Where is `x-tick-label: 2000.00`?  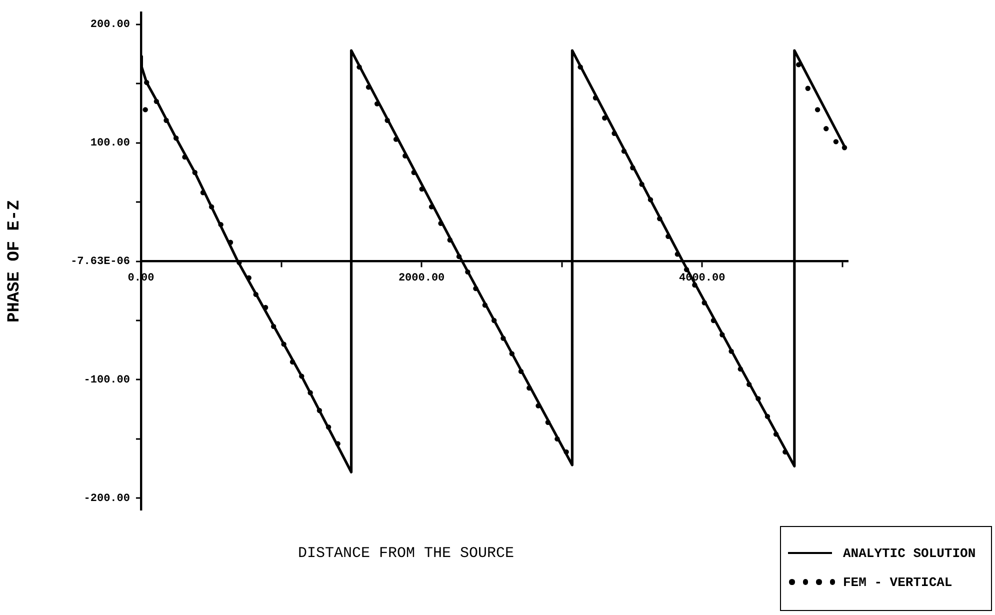
x-tick-label: 2000.00 is located at coordinates (421, 278).